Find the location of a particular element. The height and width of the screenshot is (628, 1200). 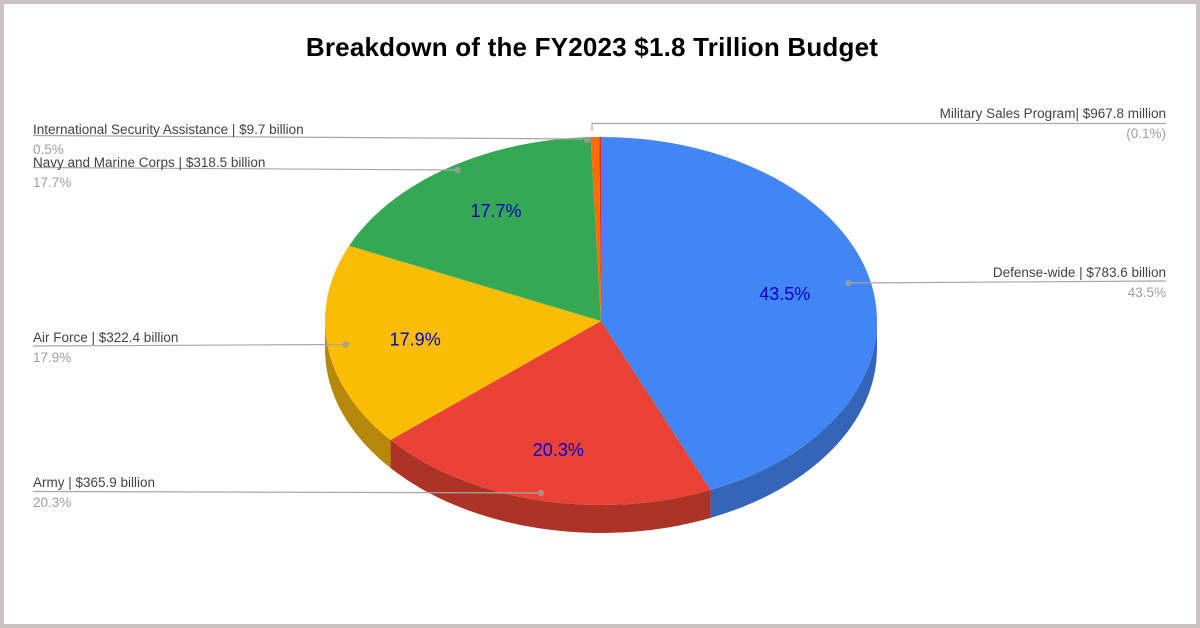

leader-international-security-assistance is located at coordinates (308, 137).